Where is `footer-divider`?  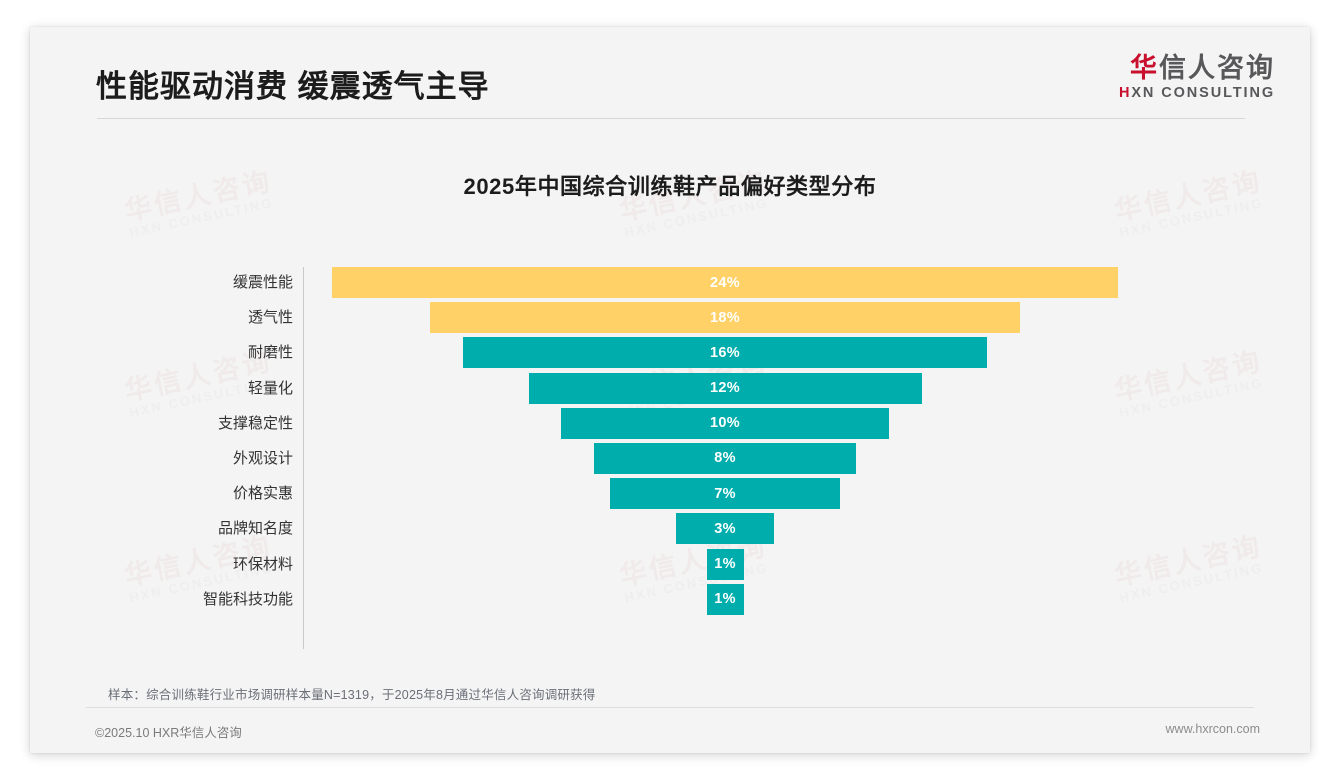 footer-divider is located at coordinates (670, 707).